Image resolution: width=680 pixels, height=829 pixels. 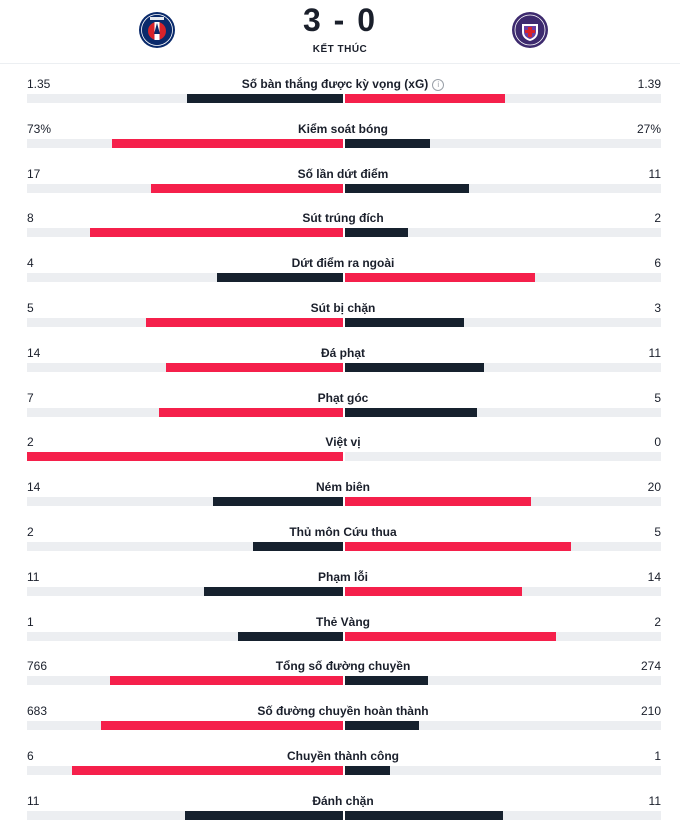 What do you see at coordinates (30, 755) in the screenshot?
I see `home-stat-value: 6` at bounding box center [30, 755].